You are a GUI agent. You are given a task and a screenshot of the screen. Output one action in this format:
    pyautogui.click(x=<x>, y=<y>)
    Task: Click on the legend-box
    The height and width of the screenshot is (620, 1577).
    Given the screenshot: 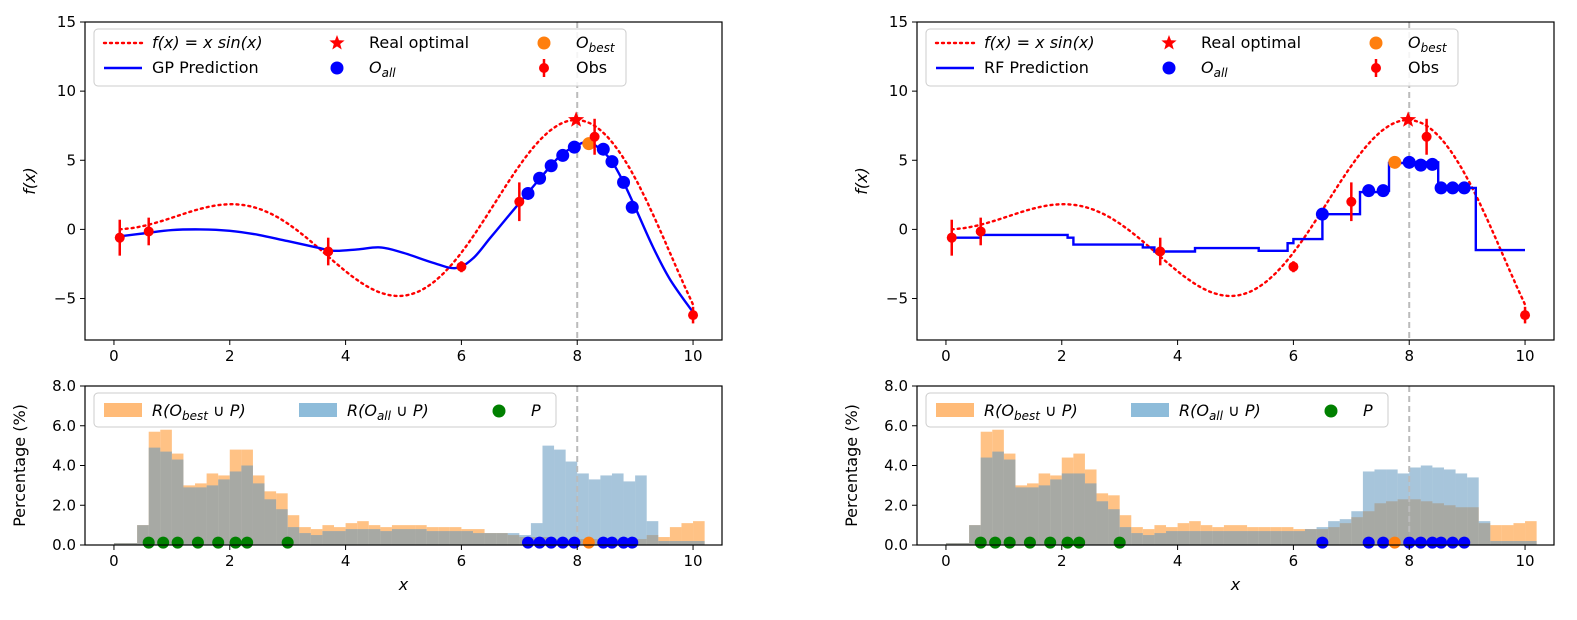 What is the action you would take?
    pyautogui.click(x=1192, y=57)
    